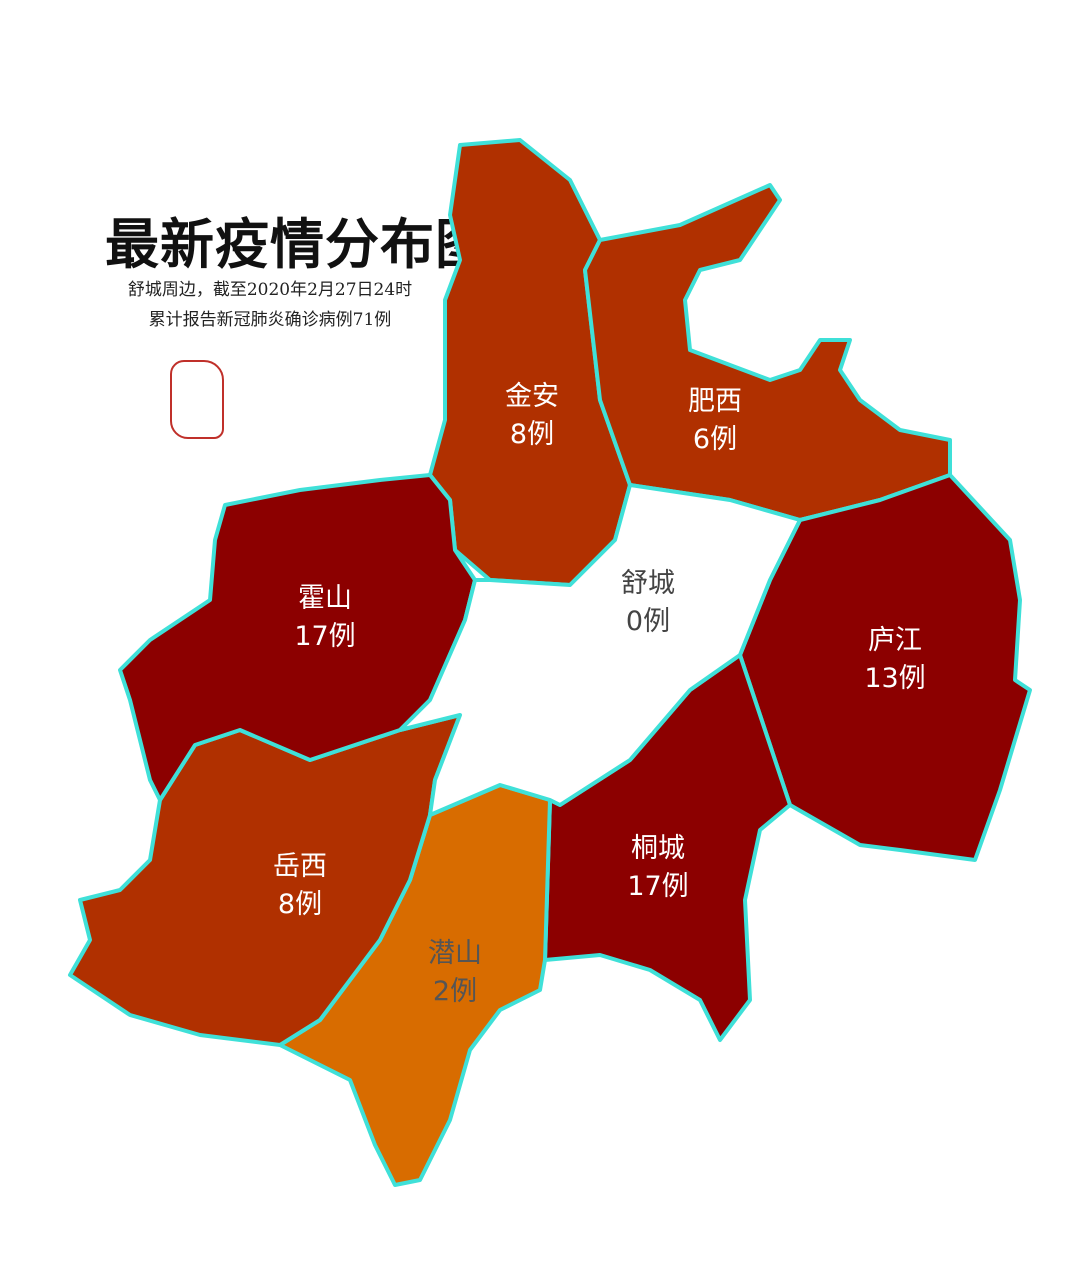 This screenshot has width=1080, height=1282. Describe the element at coordinates (895, 640) in the screenshot. I see `region-name: 庐江` at that location.